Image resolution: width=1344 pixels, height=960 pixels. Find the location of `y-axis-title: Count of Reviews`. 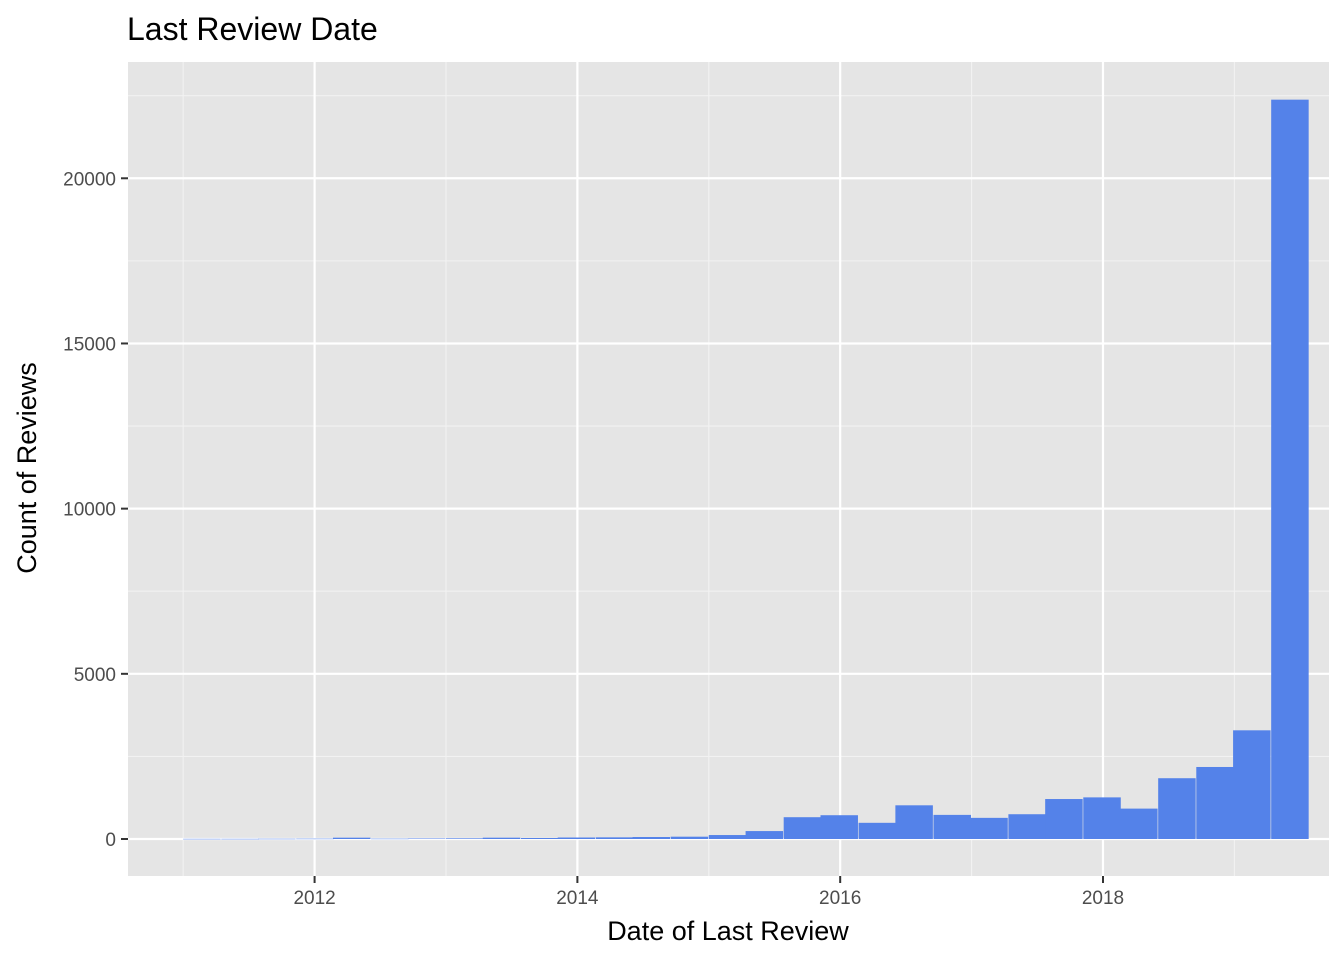

y-axis-title: Count of Reviews is located at coordinates (27, 468).